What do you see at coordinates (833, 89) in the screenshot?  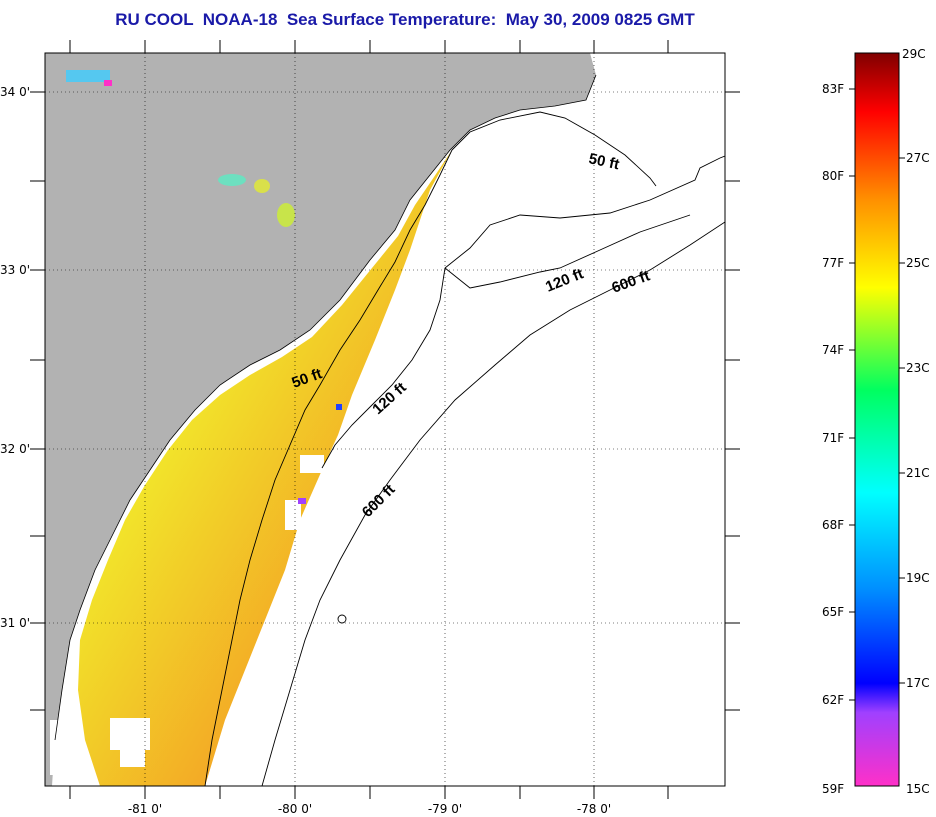 I see `colorbar-f-label: 83F` at bounding box center [833, 89].